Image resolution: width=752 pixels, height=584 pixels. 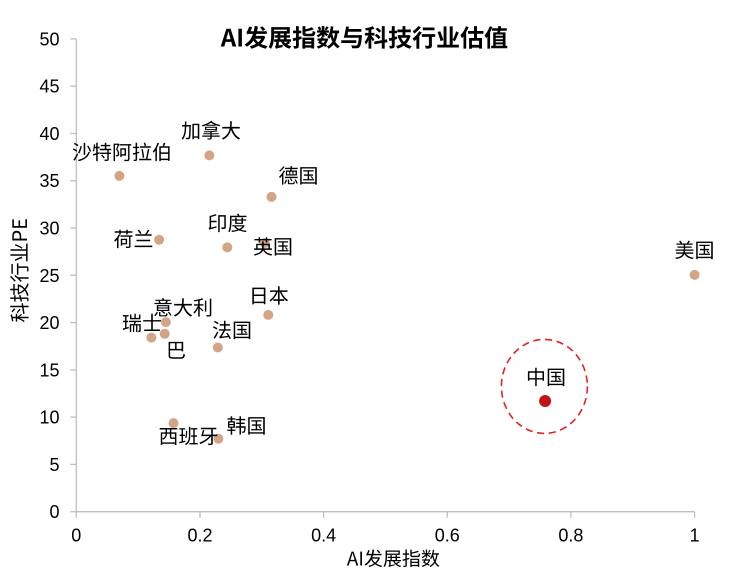 What do you see at coordinates (199, 536) in the screenshot?
I see `svg-text: 0.2` at bounding box center [199, 536].